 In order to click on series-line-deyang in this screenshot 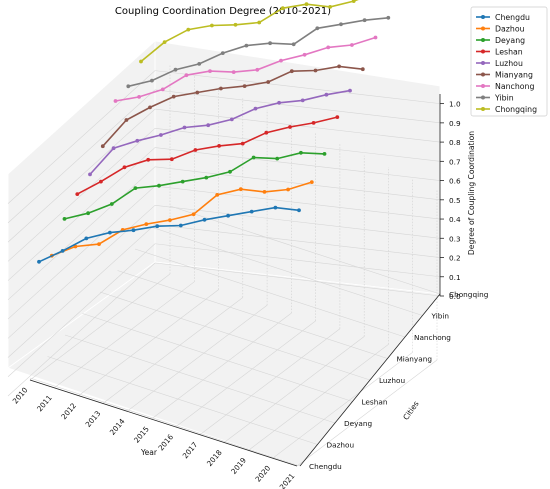, I will do `click(194, 185)`.